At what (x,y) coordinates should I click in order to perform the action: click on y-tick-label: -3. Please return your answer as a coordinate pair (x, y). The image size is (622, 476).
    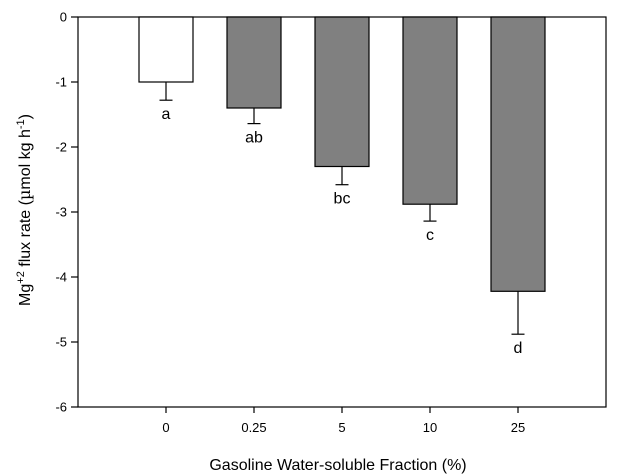
    Looking at the image, I should click on (61, 212).